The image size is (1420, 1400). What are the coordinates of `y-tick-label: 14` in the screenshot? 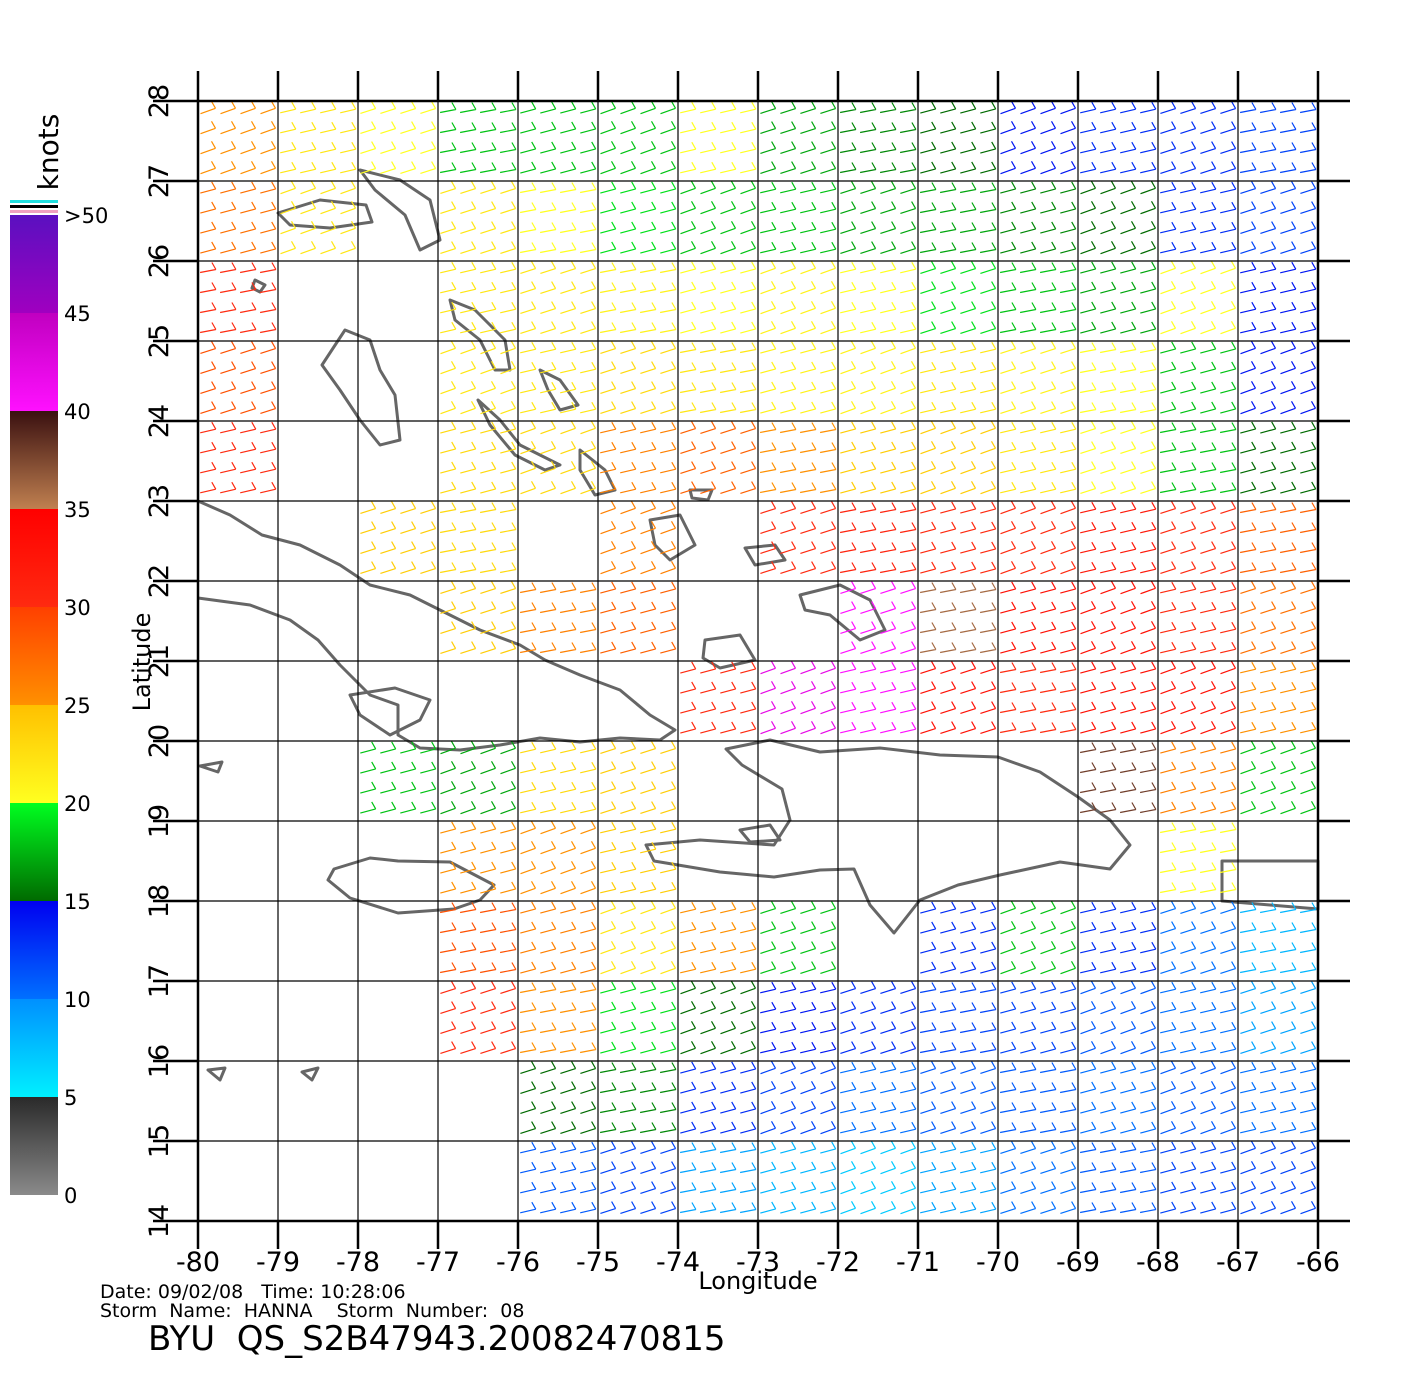 It's located at (159, 1221).